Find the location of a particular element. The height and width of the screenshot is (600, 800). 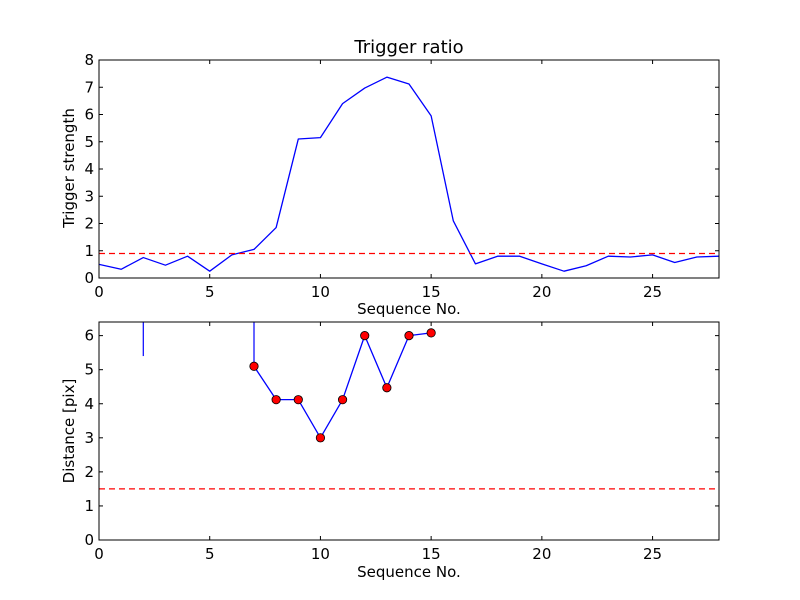

y-axis-label: Distance [pix] is located at coordinates (69, 431).